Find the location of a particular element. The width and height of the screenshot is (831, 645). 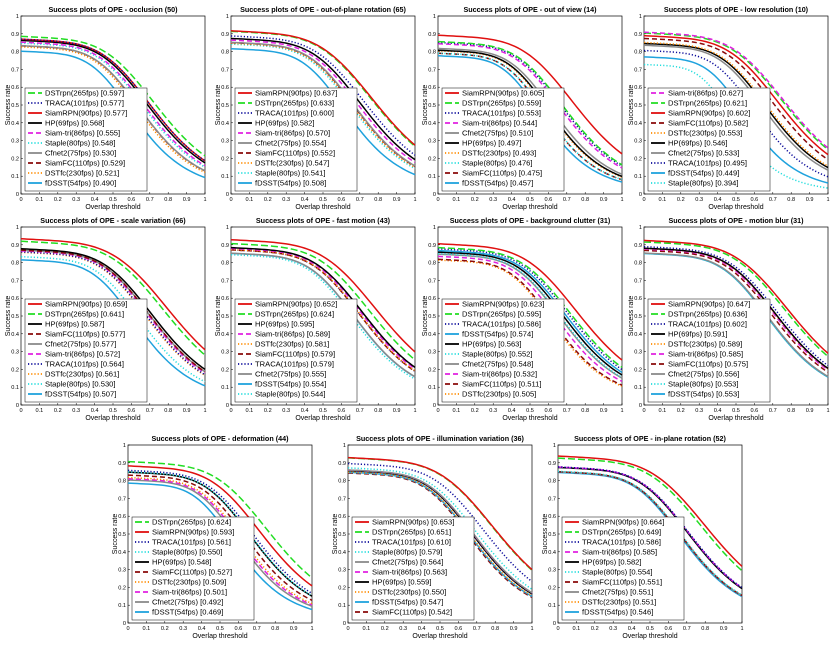

legend-entry: TRACA(101fps) [0.564] is located at coordinates (84, 364).